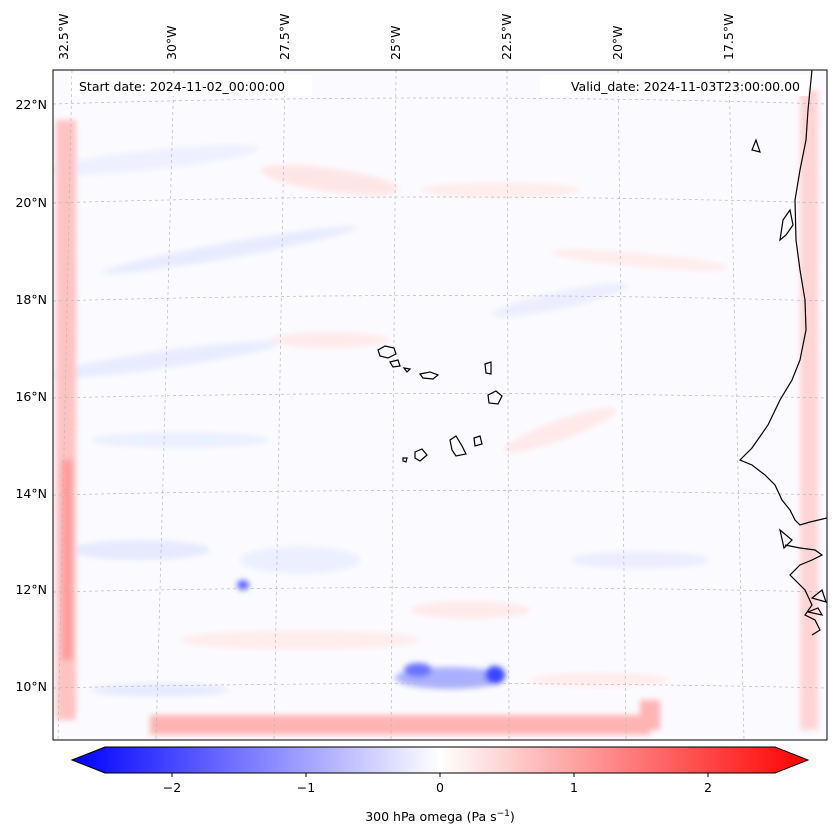 The image size is (837, 839). Describe the element at coordinates (440, 816) in the screenshot. I see `colorbar-label: 300 hPa omega (Pa s−1)` at that location.